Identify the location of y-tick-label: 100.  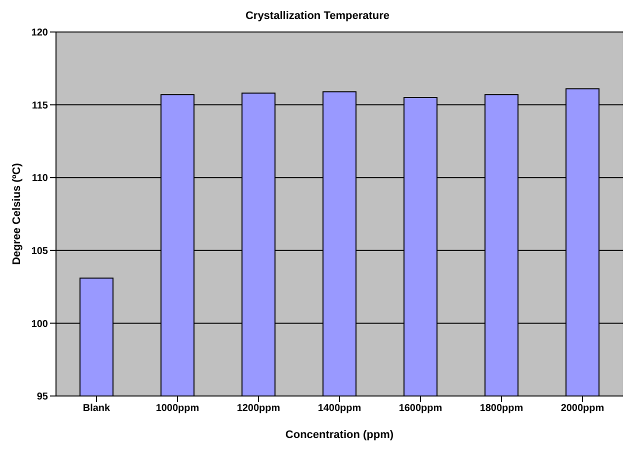
(39, 324).